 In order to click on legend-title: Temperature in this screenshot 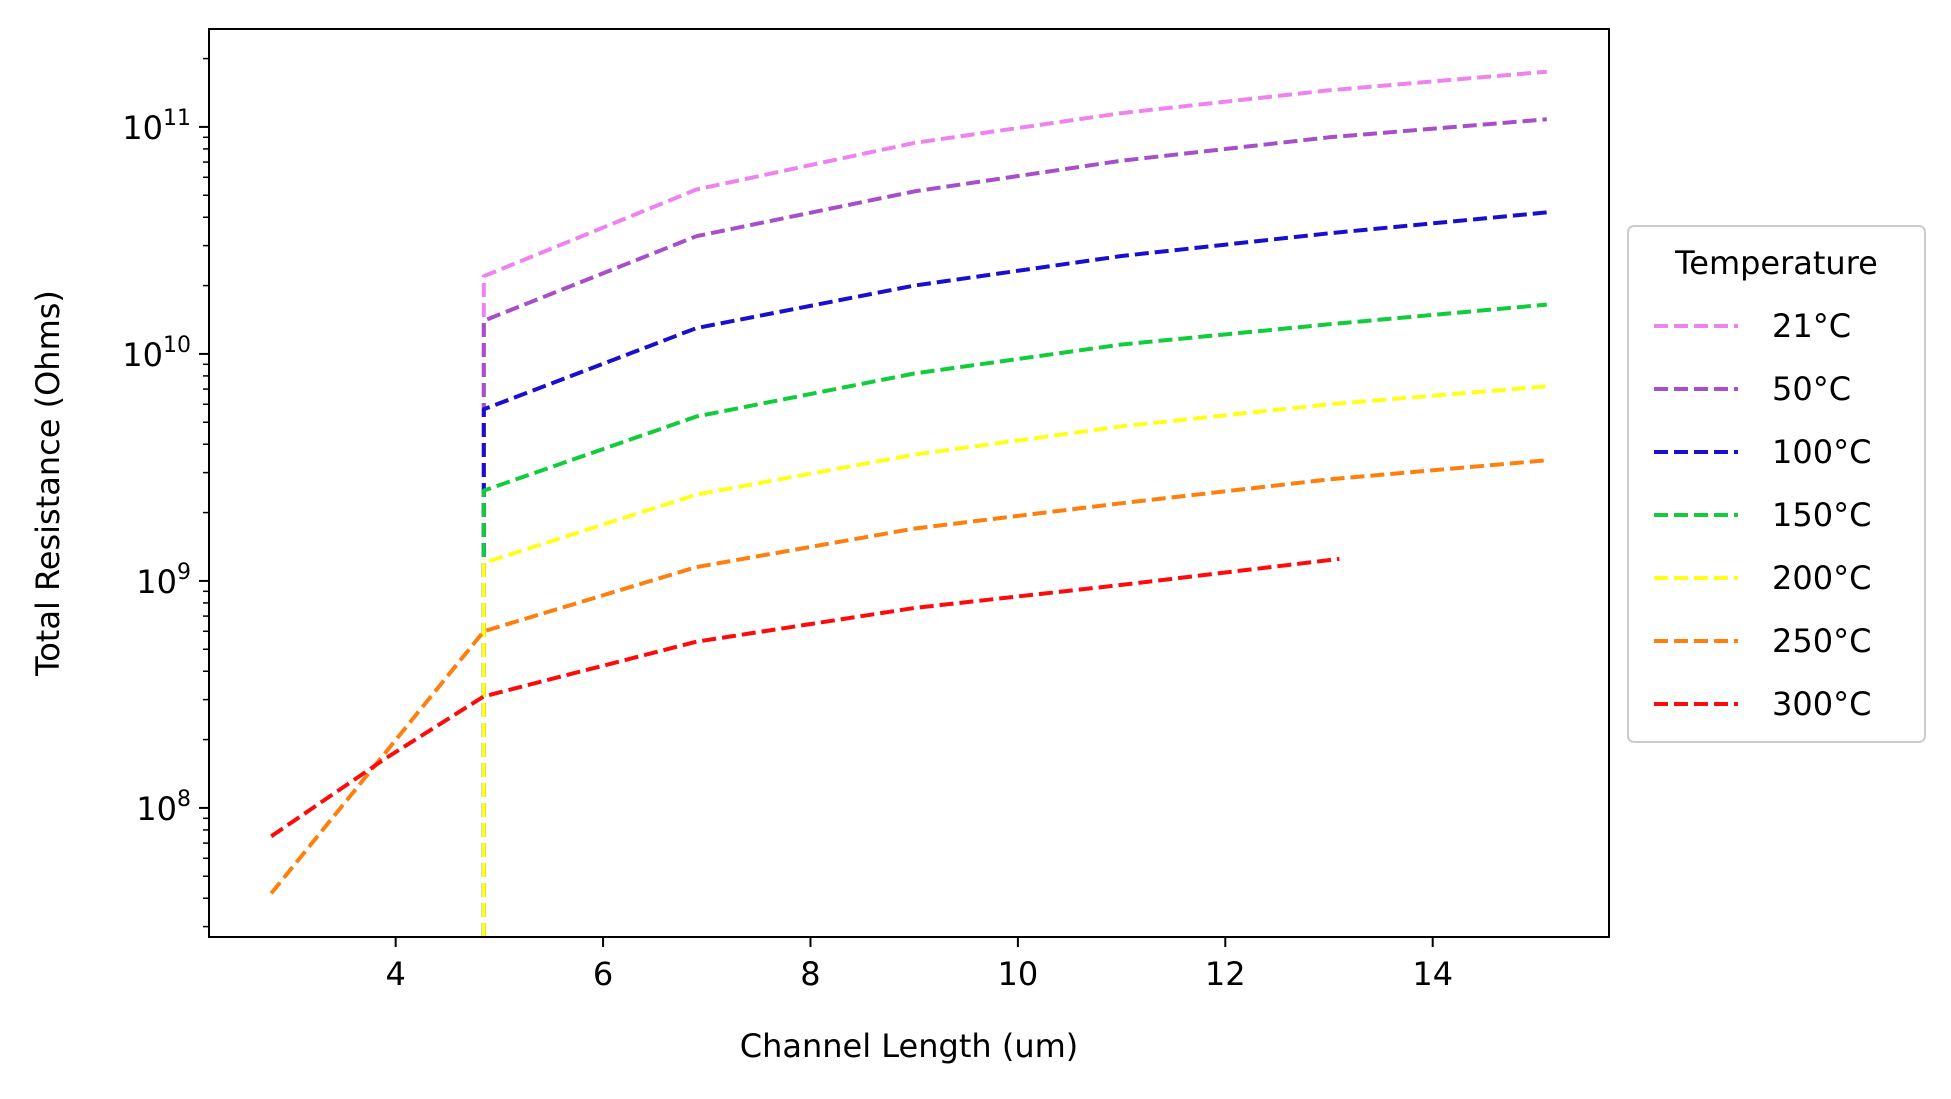, I will do `click(1776, 263)`.